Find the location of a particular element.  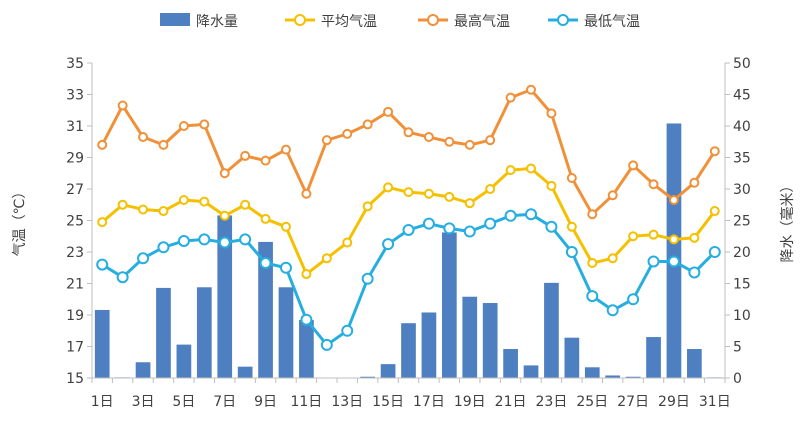

x-tick-label: 1日 is located at coordinates (102, 402).